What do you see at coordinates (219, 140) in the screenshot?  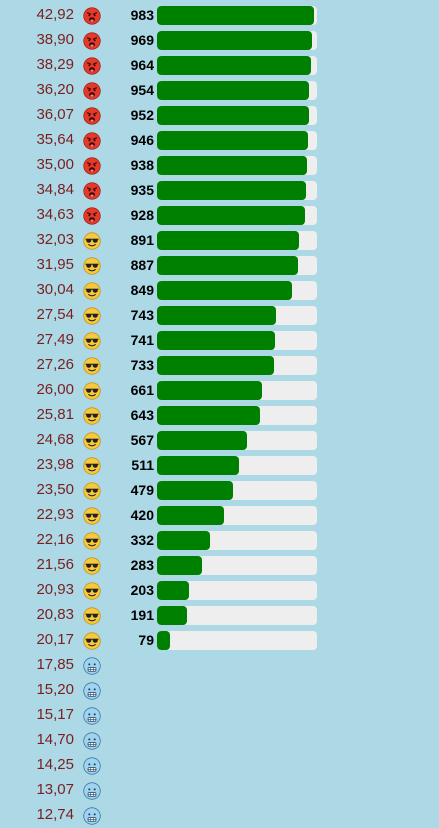 I see `list-item: 35,64 946` at bounding box center [219, 140].